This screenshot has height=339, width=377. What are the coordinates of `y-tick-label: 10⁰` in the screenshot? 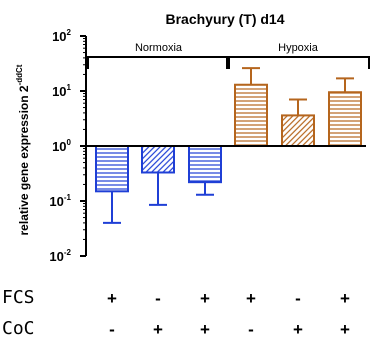 It's located at (61, 146).